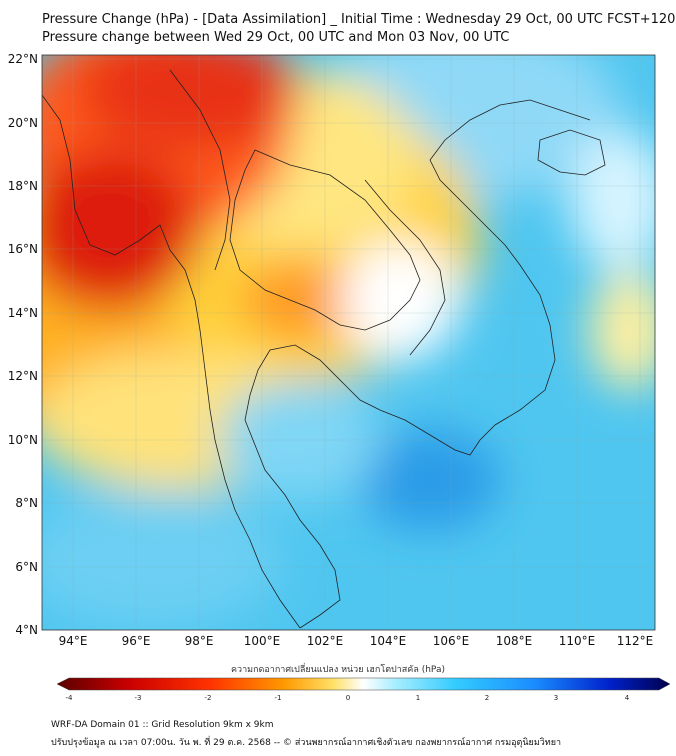 This screenshot has width=676, height=756. Describe the element at coordinates (514, 641) in the screenshot. I see `lon-label: 108°E` at that location.